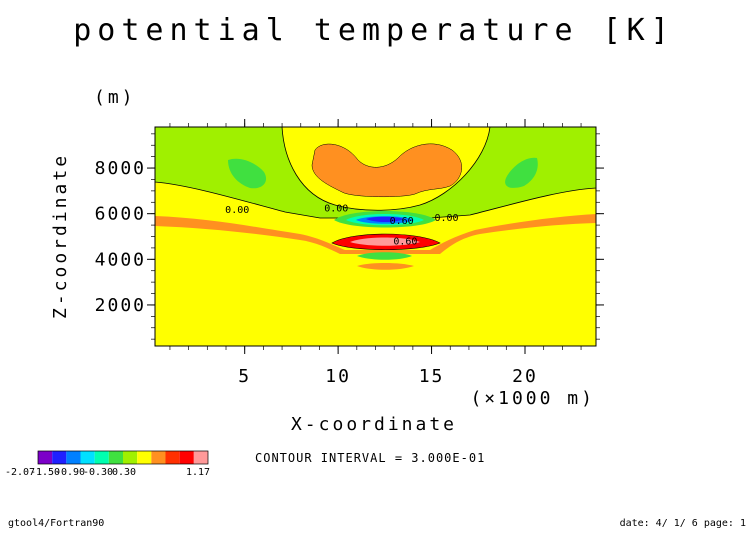  I want to click on chart-title: potential temperature [K], so click(374, 30).